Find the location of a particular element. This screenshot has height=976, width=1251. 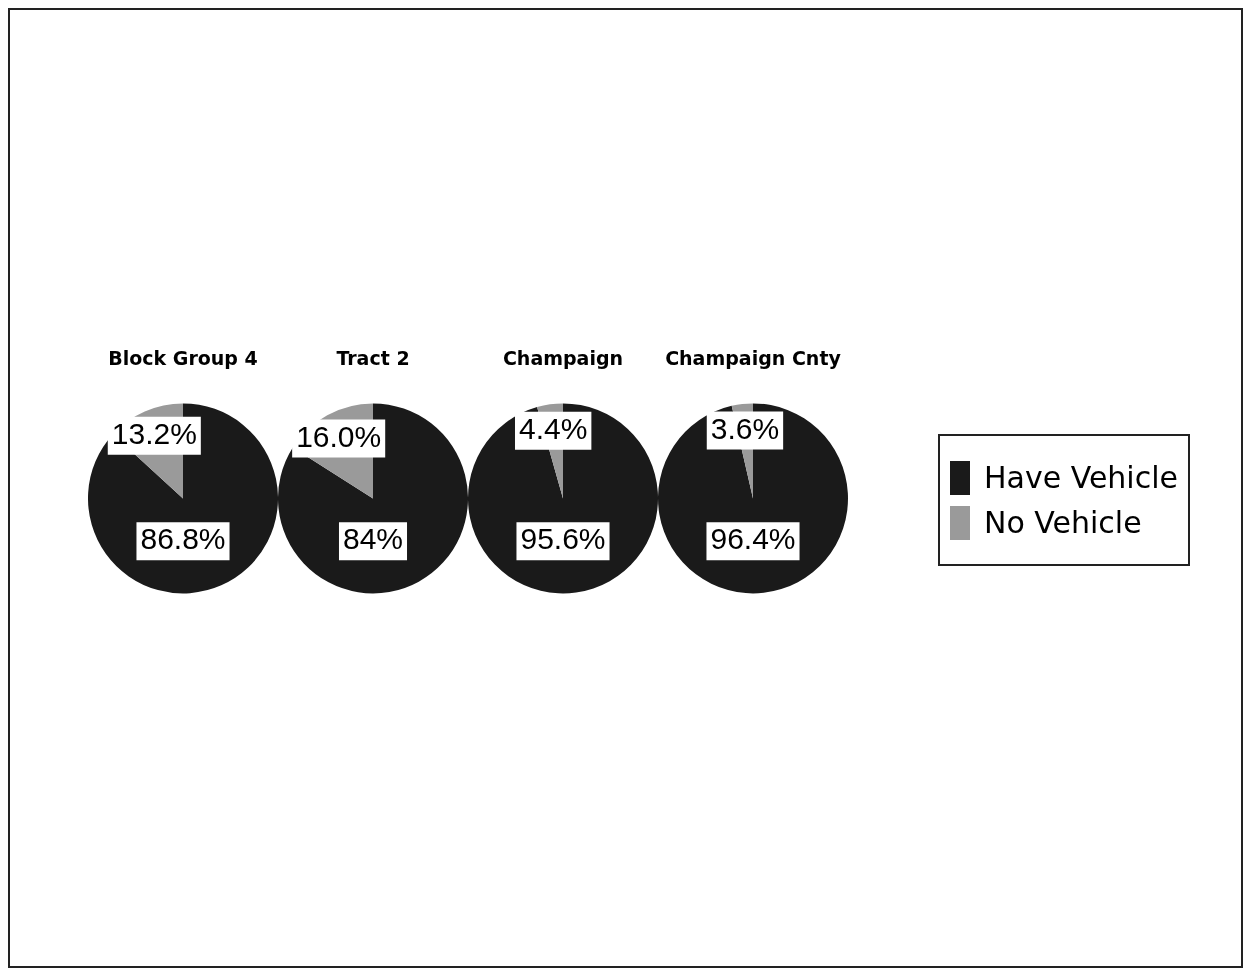

slice-label: Tract 2 is located at coordinates (373, 358).